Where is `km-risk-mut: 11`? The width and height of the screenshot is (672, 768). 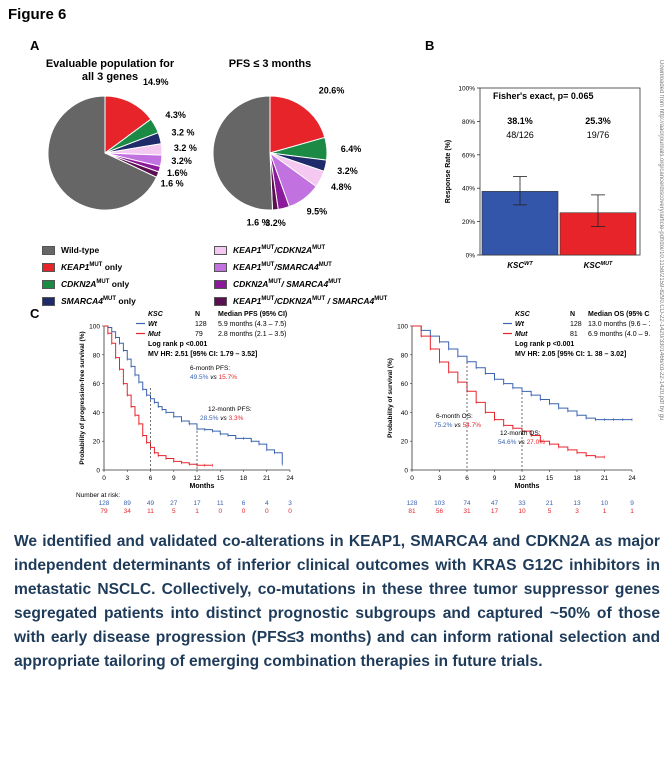 km-risk-mut: 11 is located at coordinates (150, 511).